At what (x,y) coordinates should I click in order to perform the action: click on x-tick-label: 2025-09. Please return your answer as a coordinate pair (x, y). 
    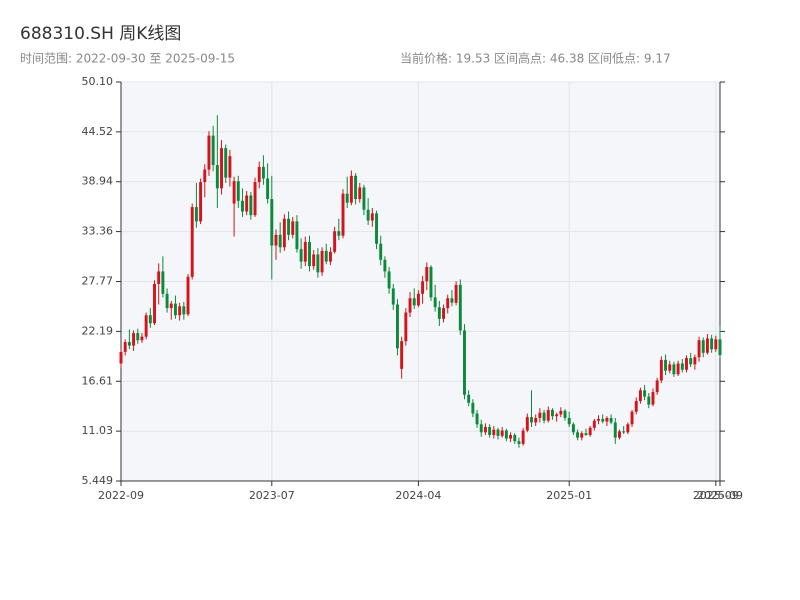
    Looking at the image, I should click on (716, 495).